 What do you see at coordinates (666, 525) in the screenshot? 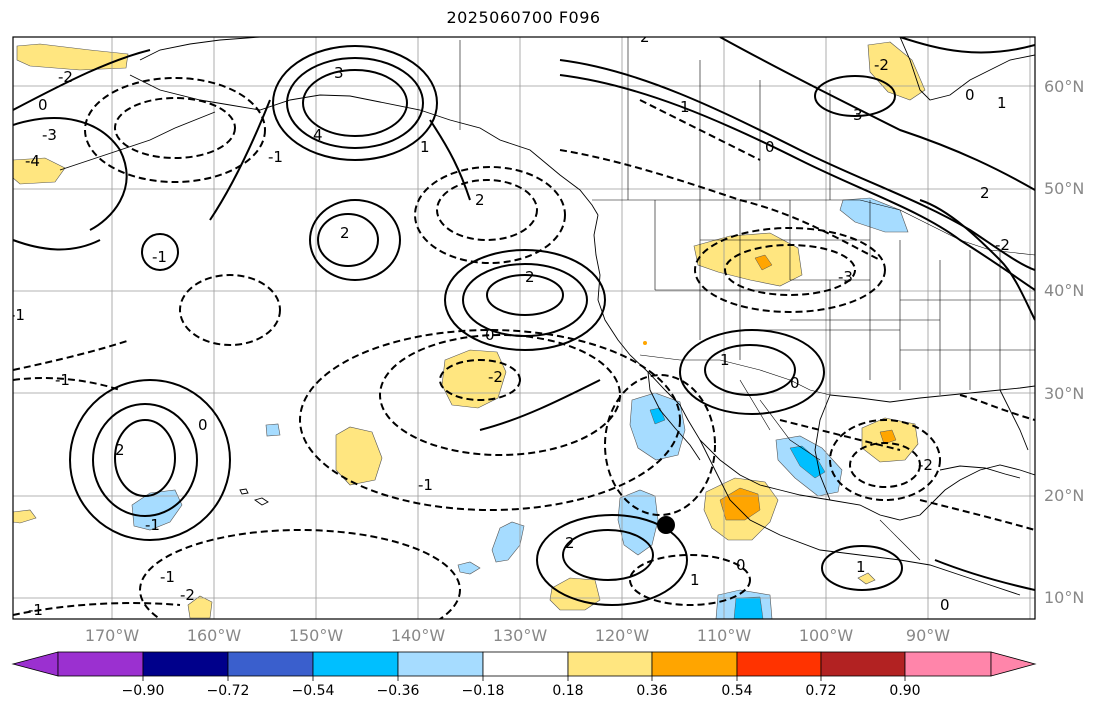
I see `black-dot-marker` at bounding box center [666, 525].